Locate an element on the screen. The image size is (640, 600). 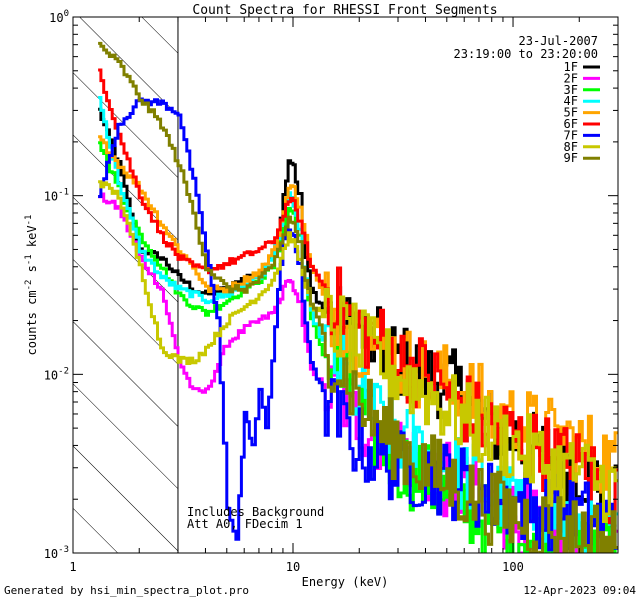
x-tick-label: 10 is located at coordinates (293, 567).